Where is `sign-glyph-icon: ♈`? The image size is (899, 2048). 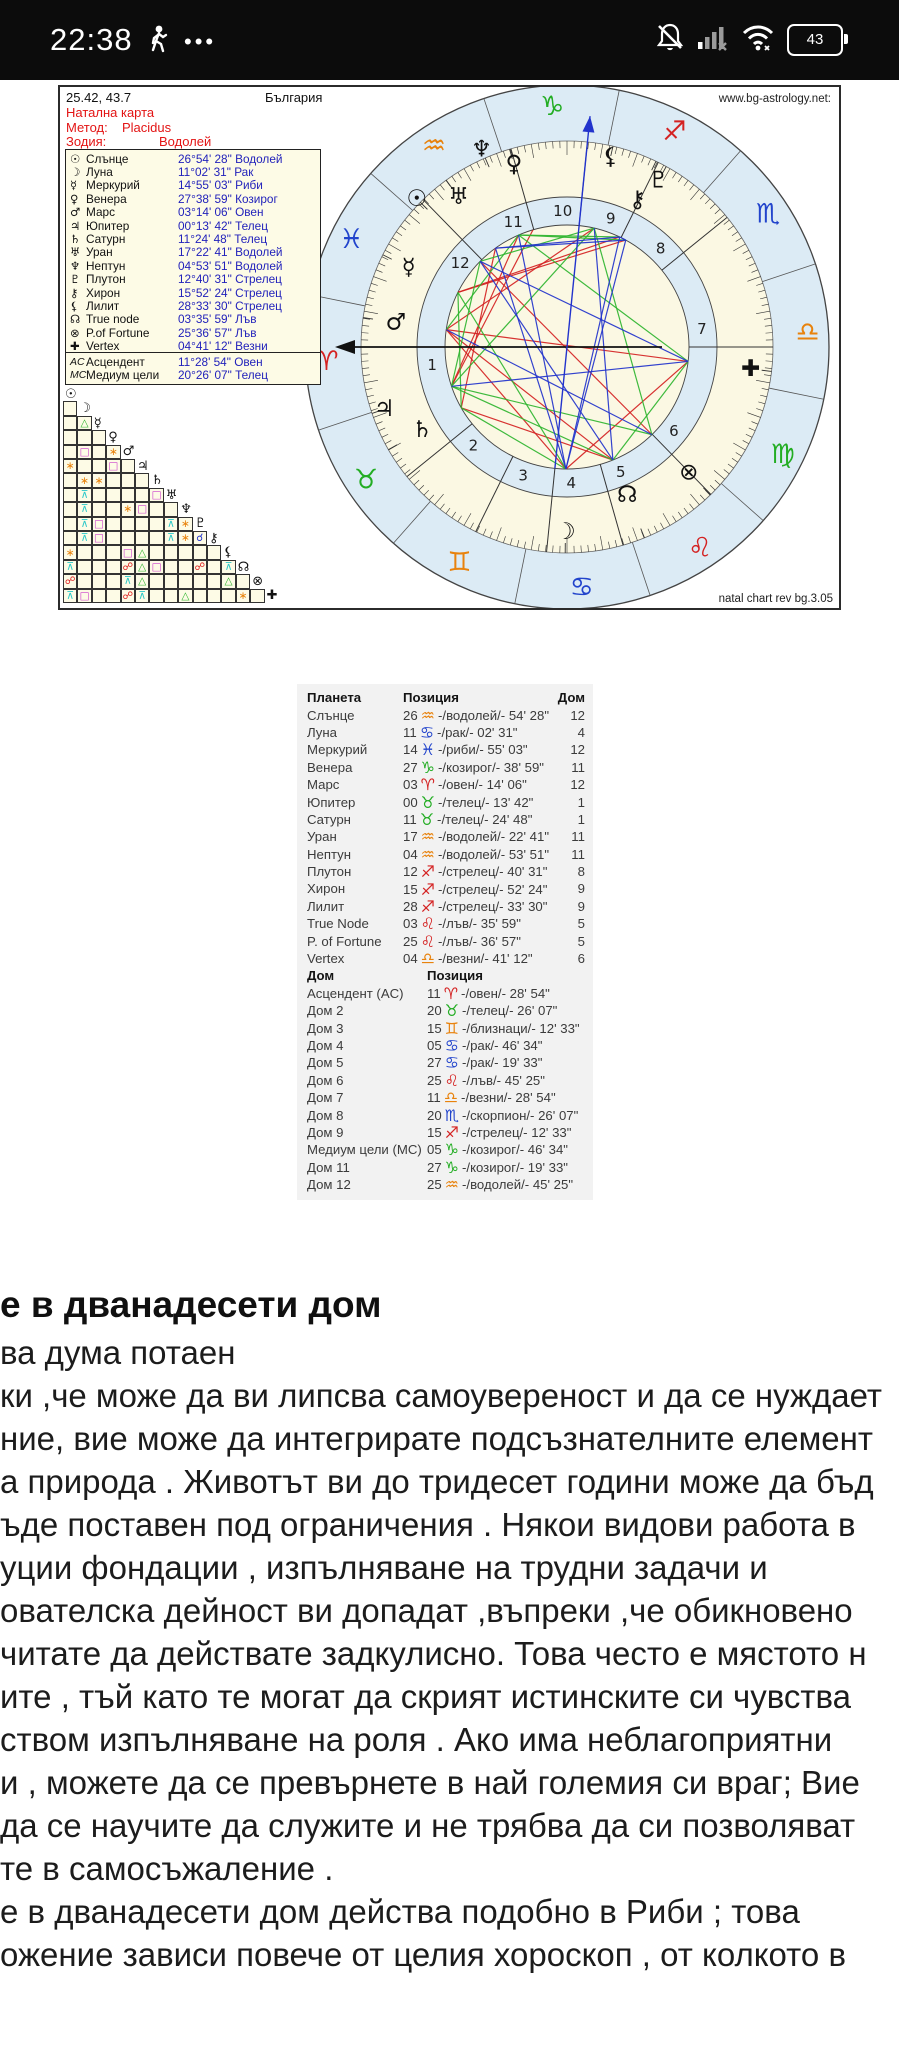 sign-glyph-icon: ♈ is located at coordinates (428, 785).